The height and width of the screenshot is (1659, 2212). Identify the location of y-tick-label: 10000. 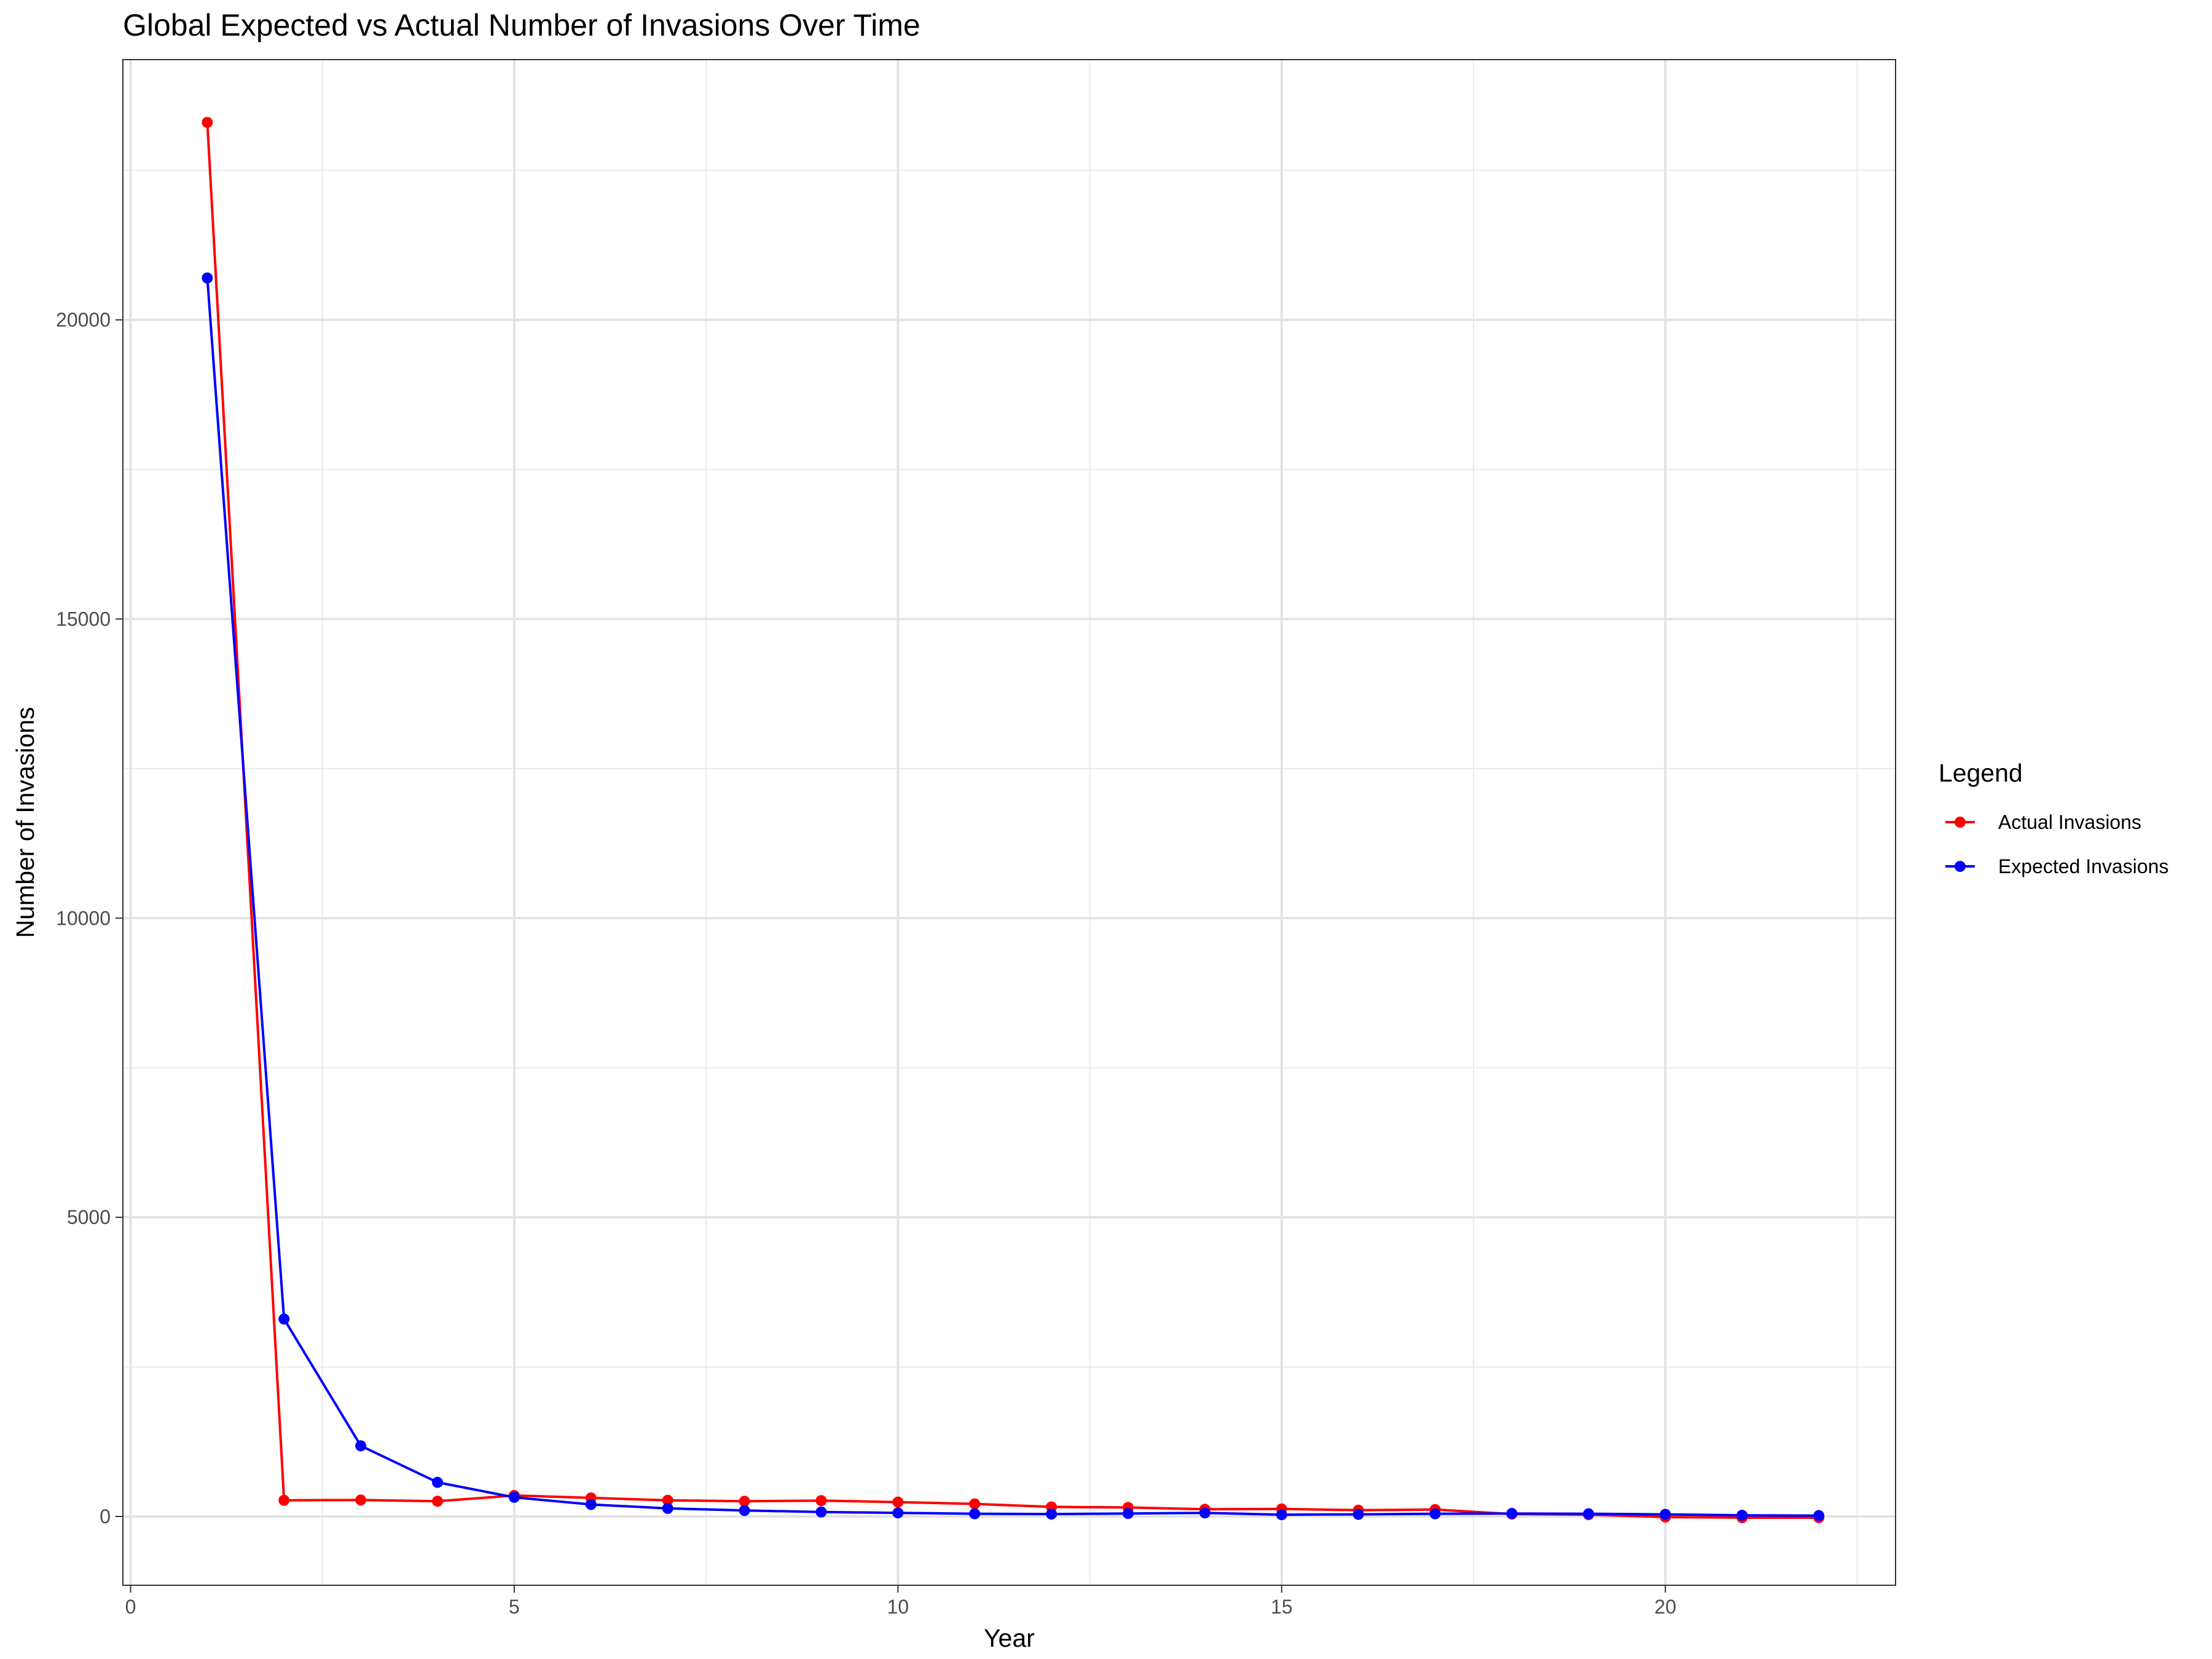
(83, 918).